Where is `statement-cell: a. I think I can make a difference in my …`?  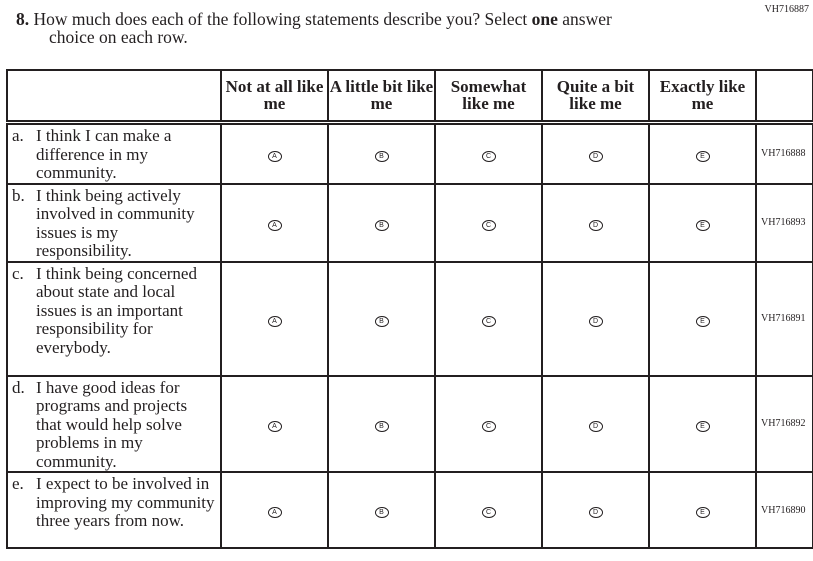 statement-cell: a. I think I can make a difference in my … is located at coordinates (114, 153).